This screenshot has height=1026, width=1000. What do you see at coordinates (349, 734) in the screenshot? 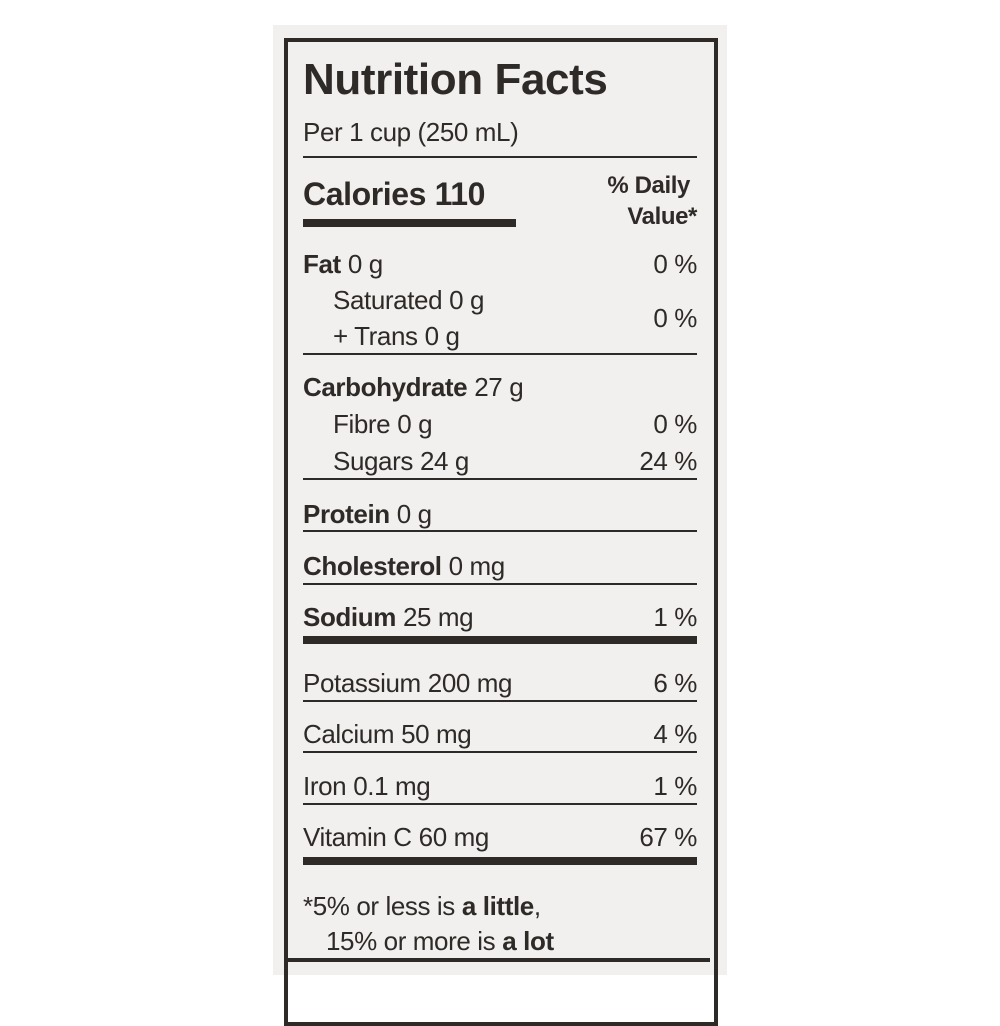
I see `nutrient-name: Calcium` at bounding box center [349, 734].